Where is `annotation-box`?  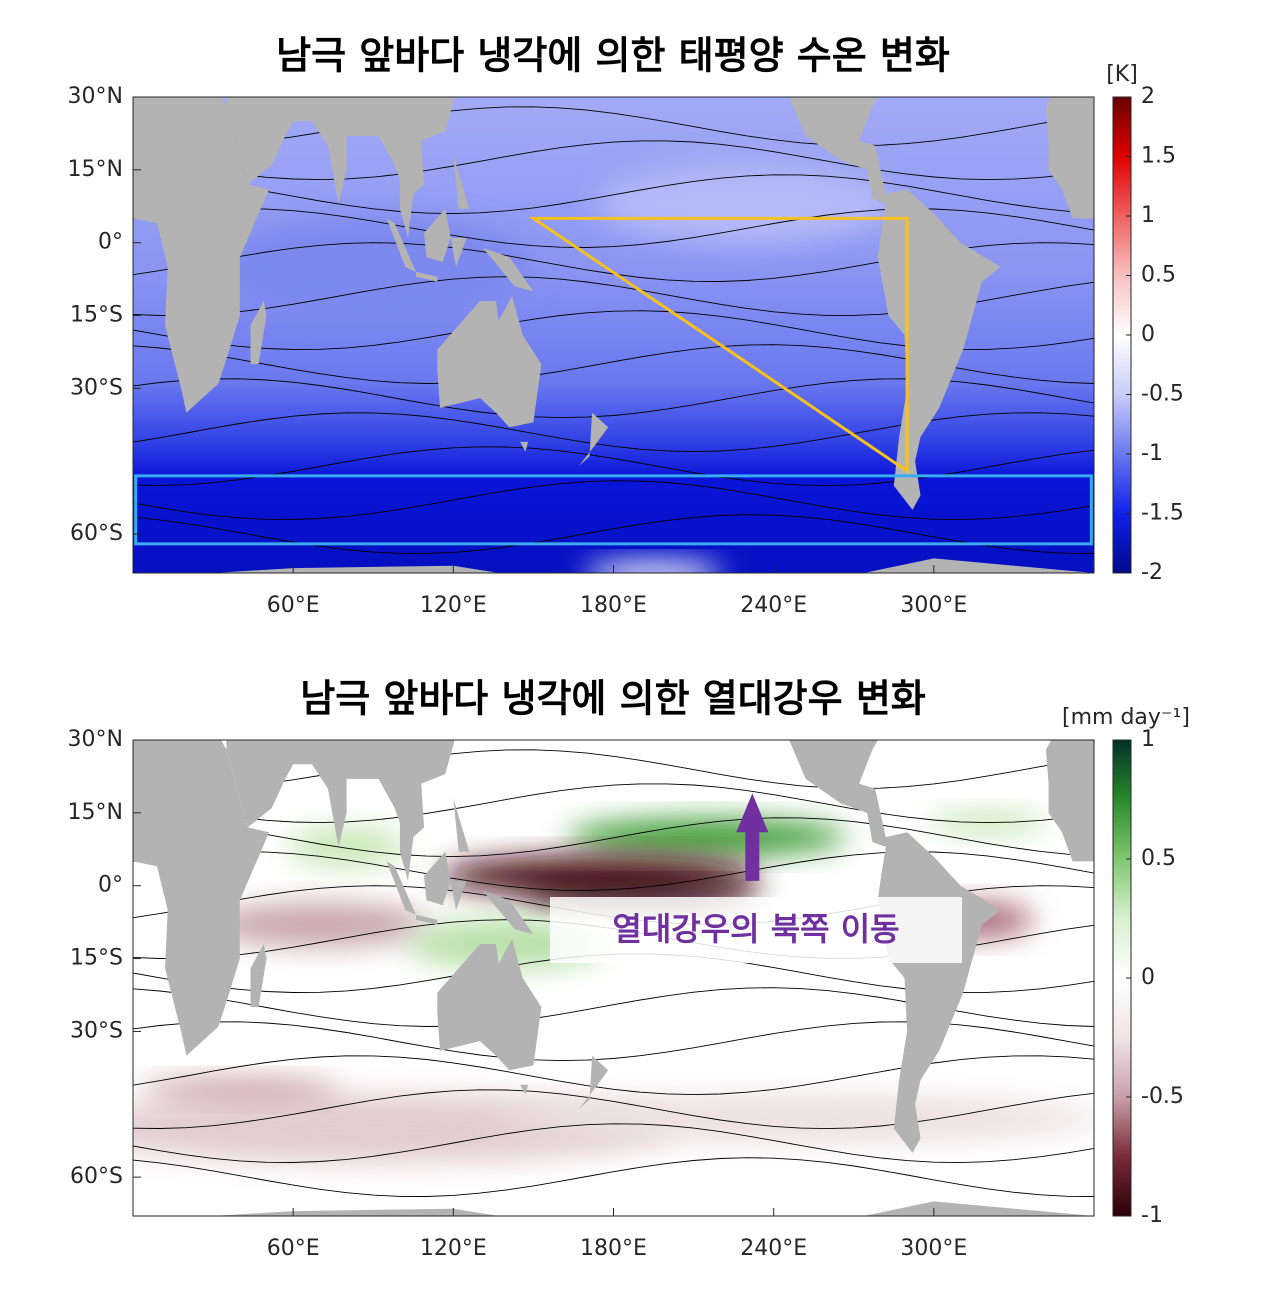 annotation-box is located at coordinates (756, 930).